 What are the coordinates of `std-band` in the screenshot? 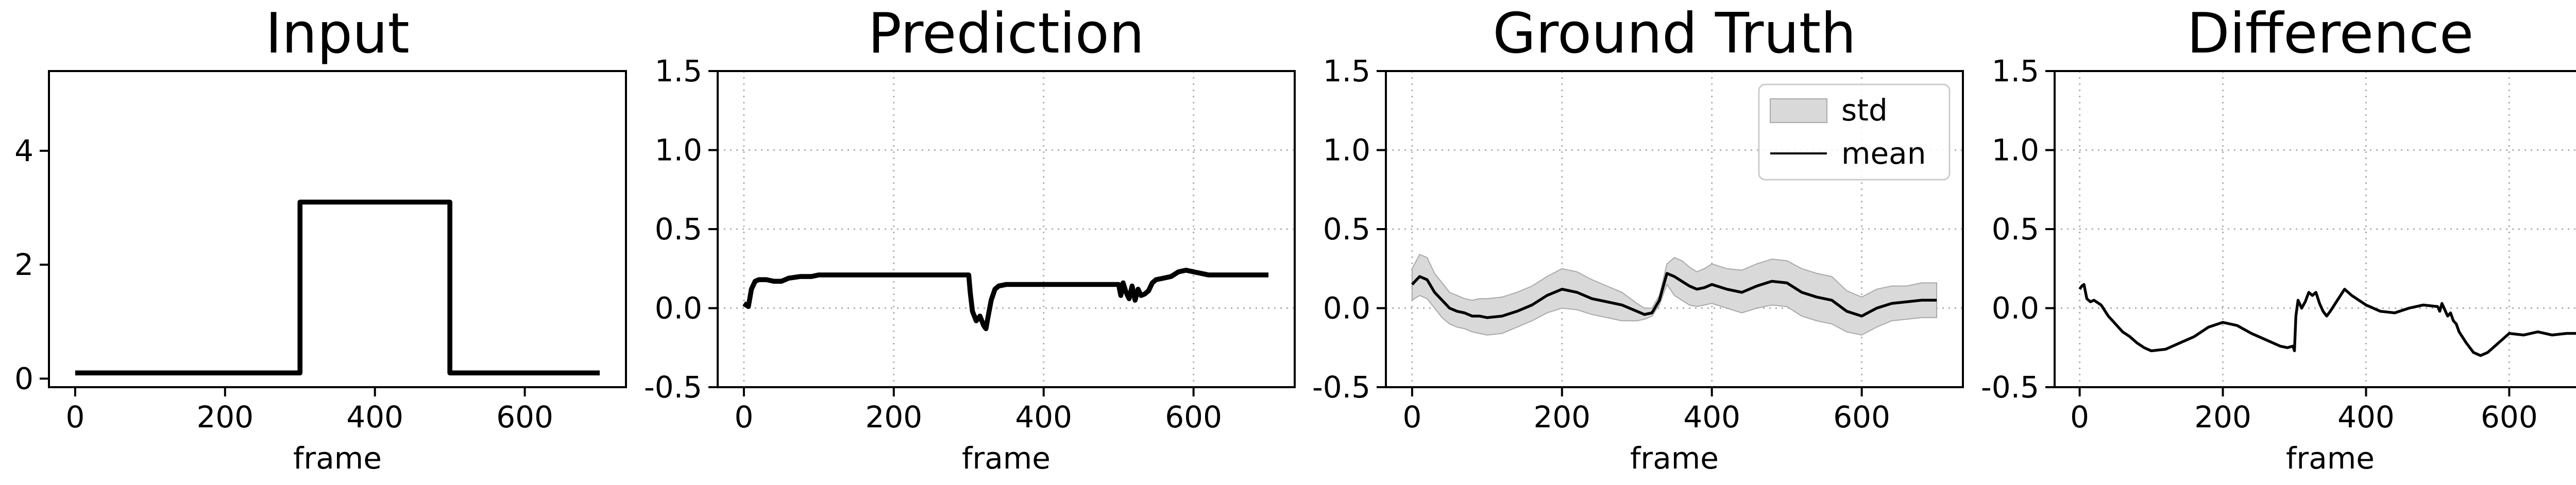 It's located at (1674, 294).